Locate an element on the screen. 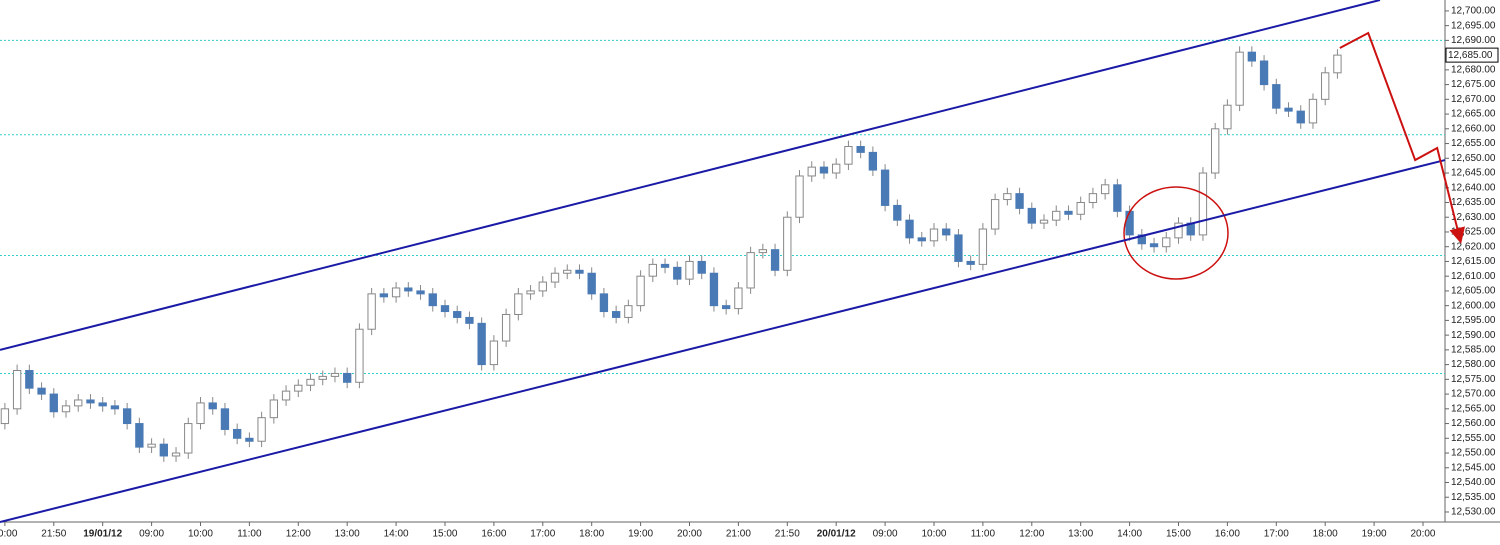 The height and width of the screenshot is (545, 1500). y-tick-label: 12,620.00 is located at coordinates (1473, 246).